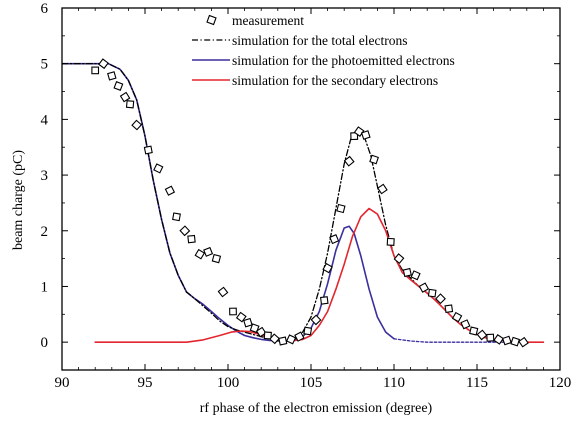 This screenshot has width=573, height=423. Describe the element at coordinates (45, 232) in the screenshot. I see `y-tick-label: 2` at that location.